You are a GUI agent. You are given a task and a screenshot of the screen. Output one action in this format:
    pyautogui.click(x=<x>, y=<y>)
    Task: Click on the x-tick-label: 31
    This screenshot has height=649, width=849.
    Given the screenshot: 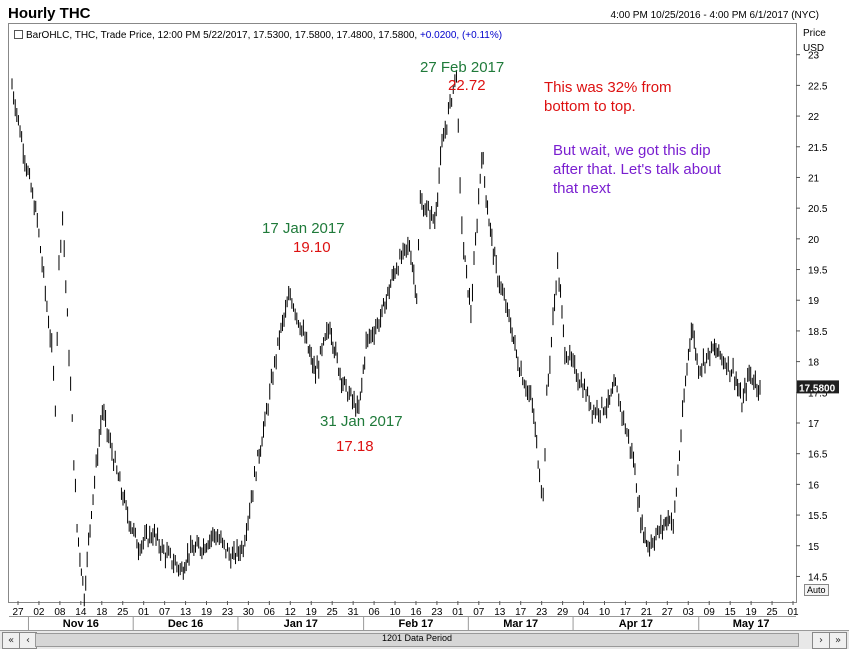 What is the action you would take?
    pyautogui.click(x=354, y=612)
    